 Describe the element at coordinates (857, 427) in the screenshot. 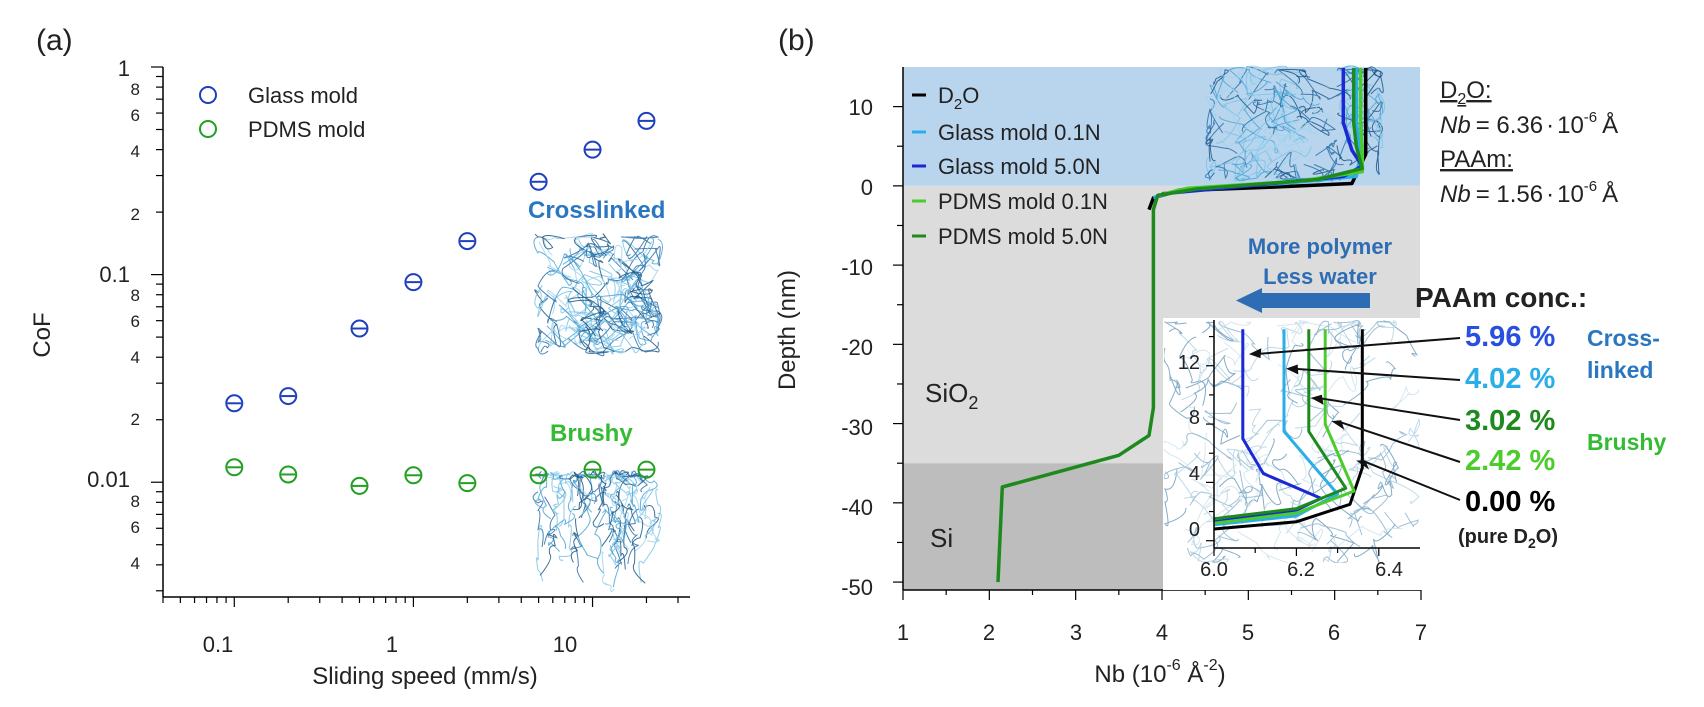

I see `b-y-tick-label: -30` at that location.